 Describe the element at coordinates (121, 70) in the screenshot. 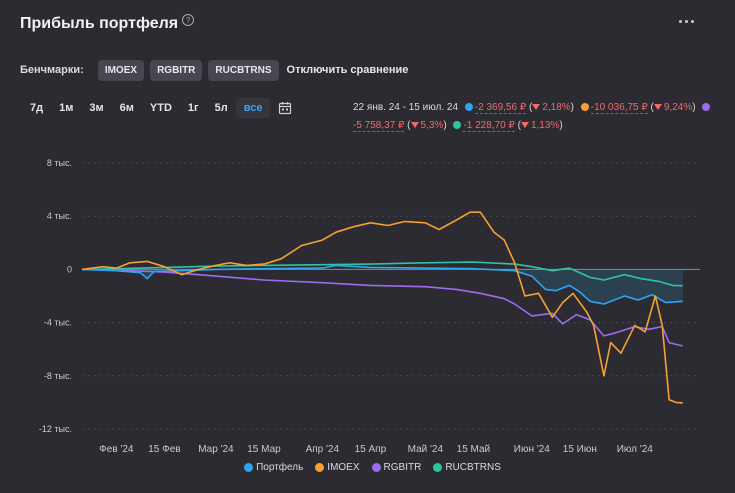

I see `benchmark-chip-imoex: IMOEX` at that location.